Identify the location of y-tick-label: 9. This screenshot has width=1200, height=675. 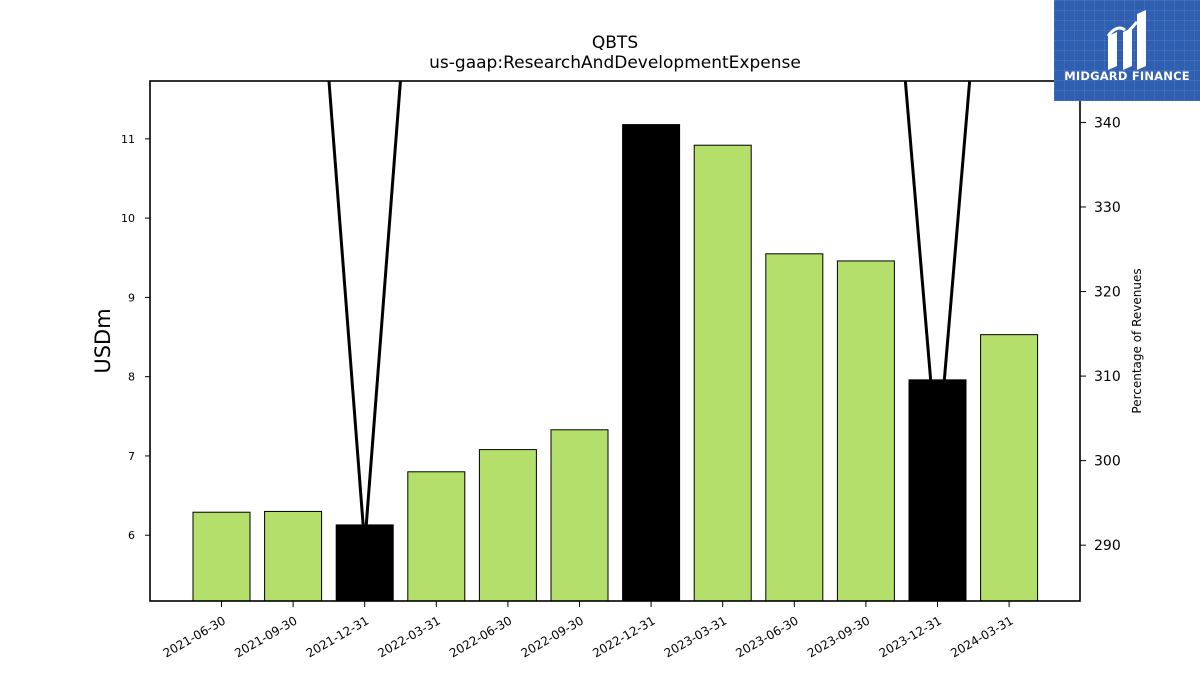
(131, 297).